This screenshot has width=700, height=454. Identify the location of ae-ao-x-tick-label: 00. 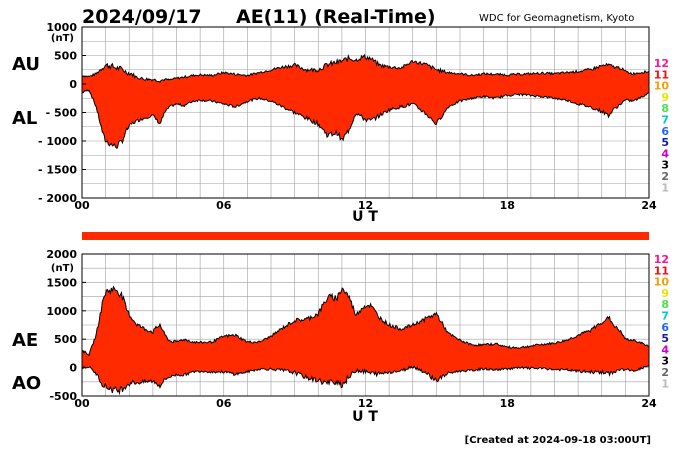
(82, 403).